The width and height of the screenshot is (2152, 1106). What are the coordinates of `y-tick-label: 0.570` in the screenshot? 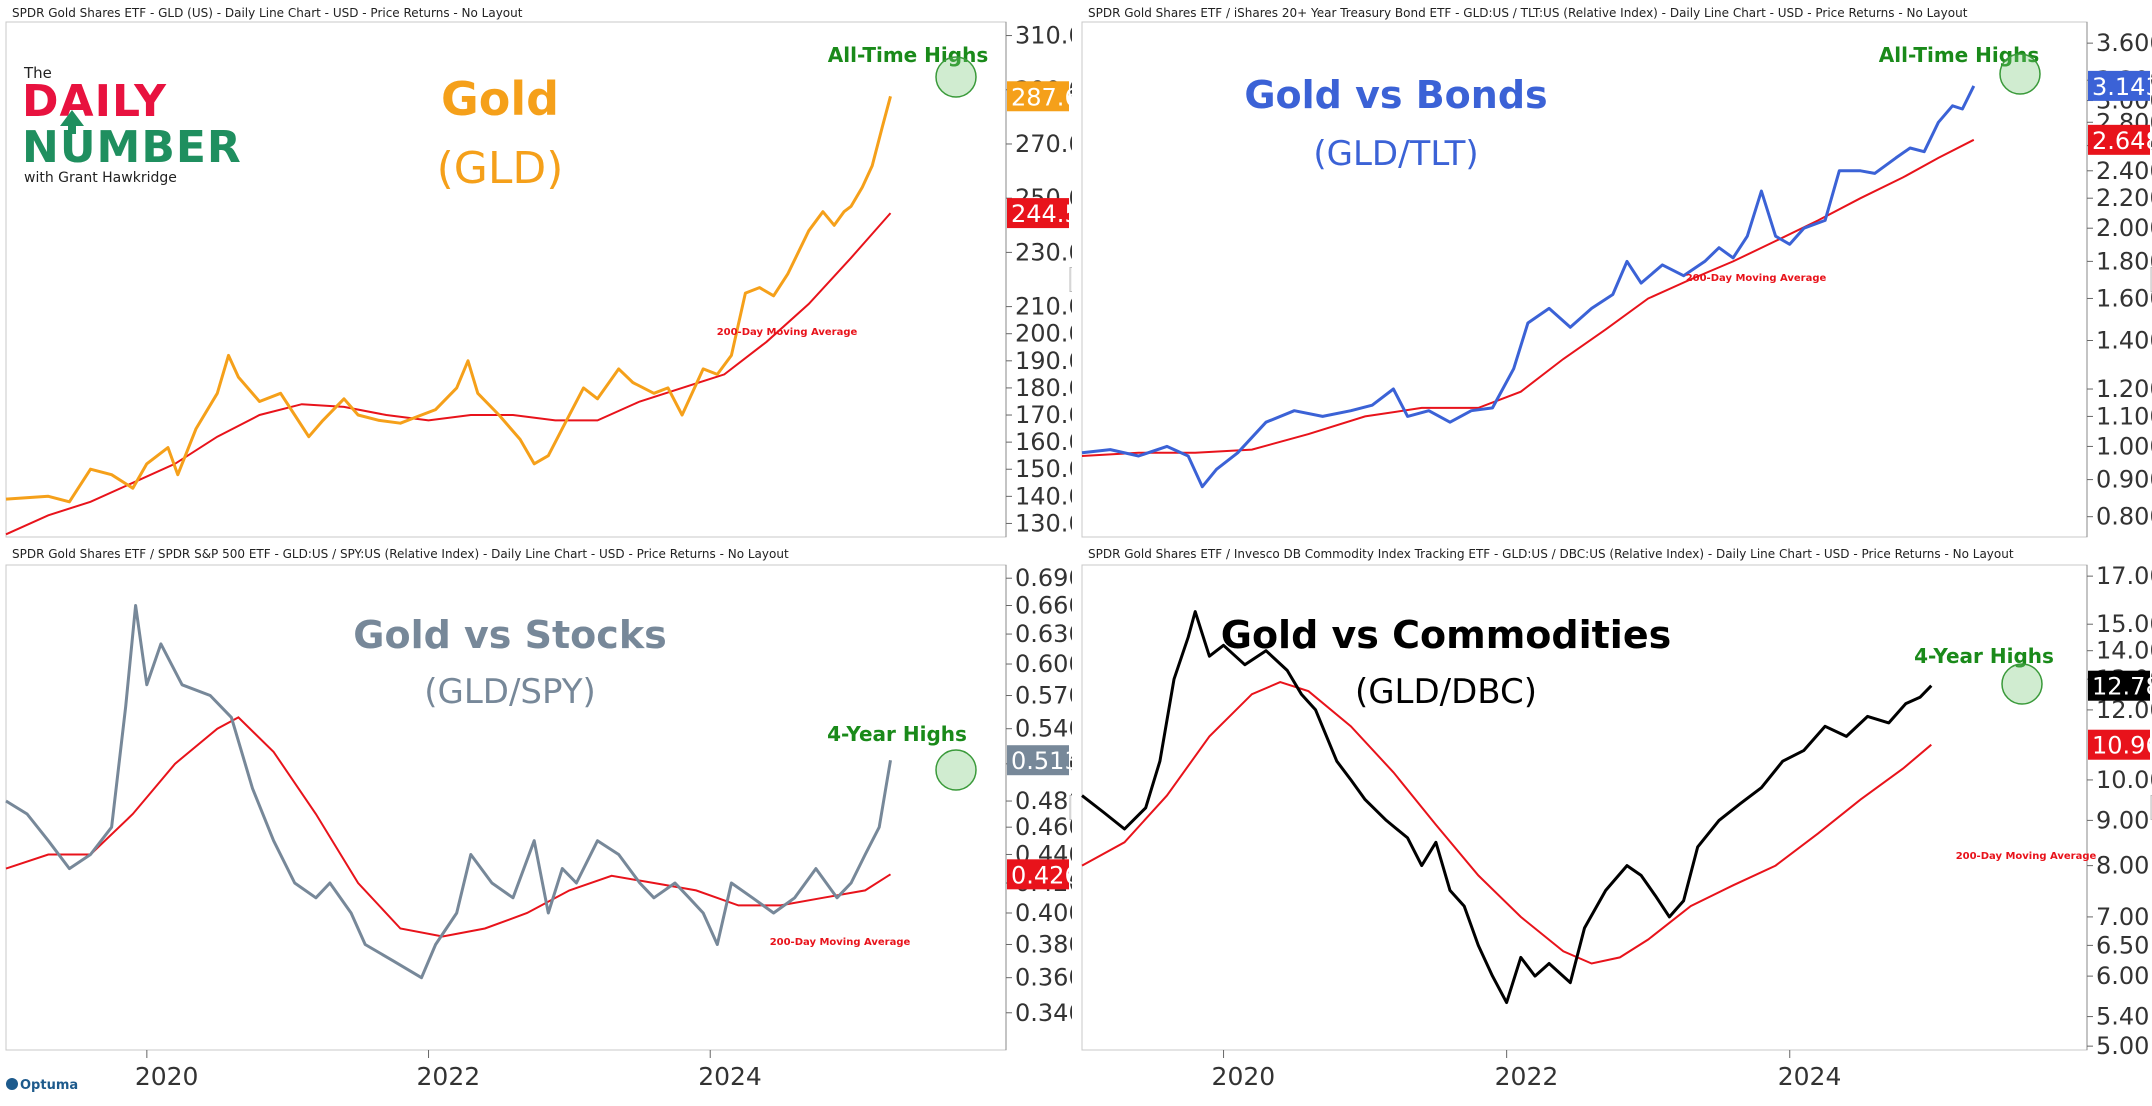 It's located at (1043, 696).